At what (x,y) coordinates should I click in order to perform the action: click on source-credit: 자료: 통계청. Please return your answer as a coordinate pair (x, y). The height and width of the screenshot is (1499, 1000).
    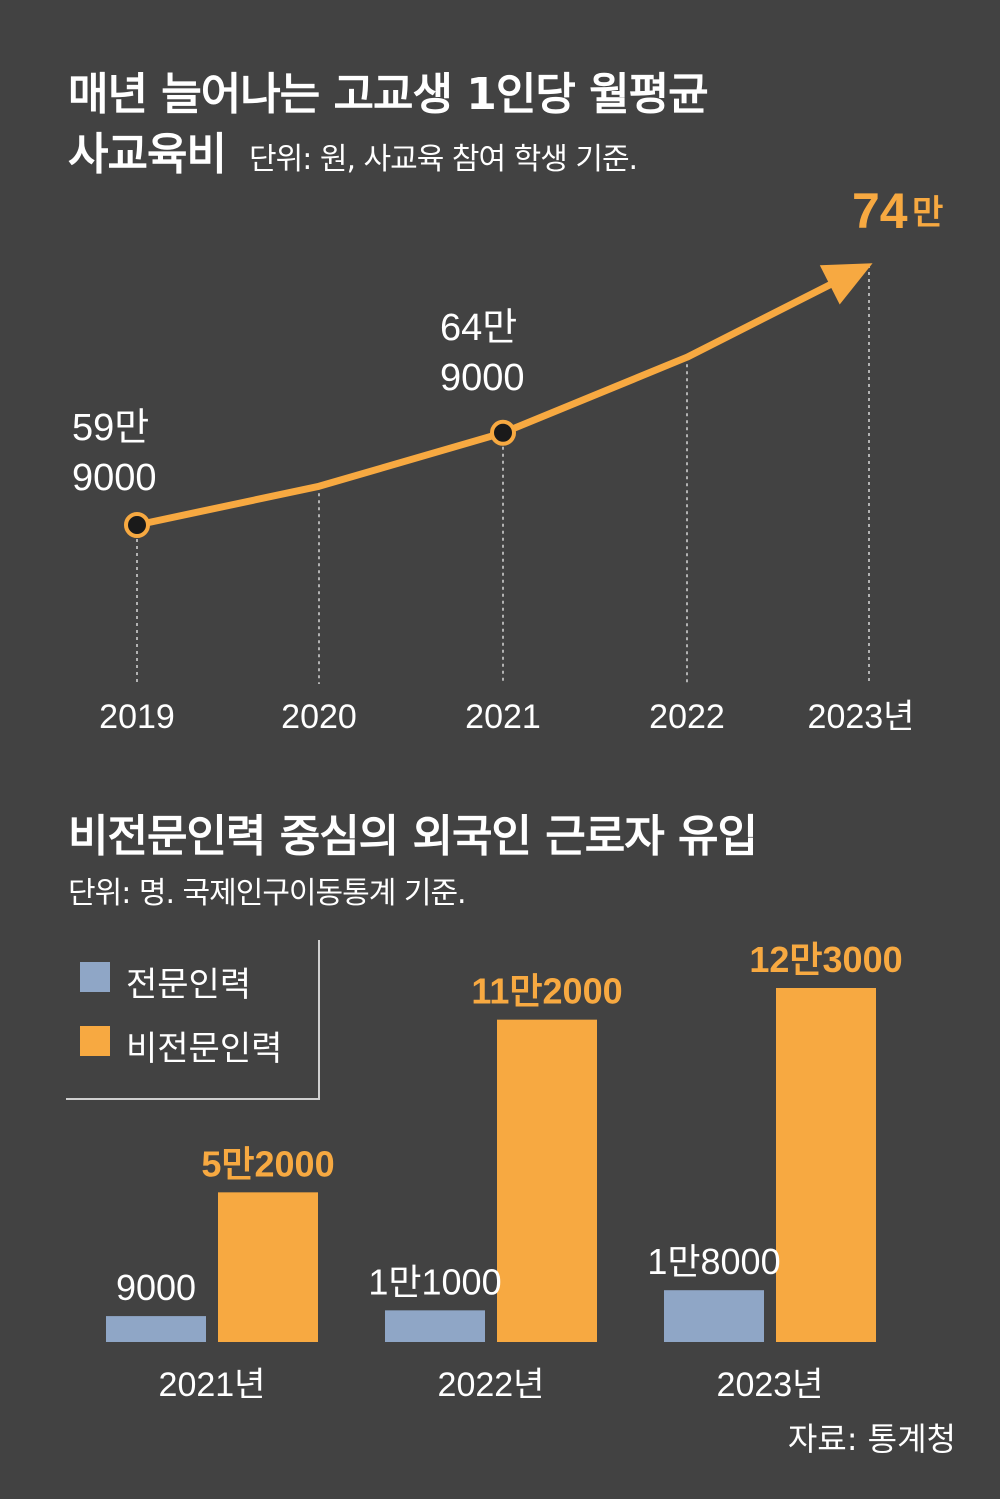
    Looking at the image, I should click on (871, 1439).